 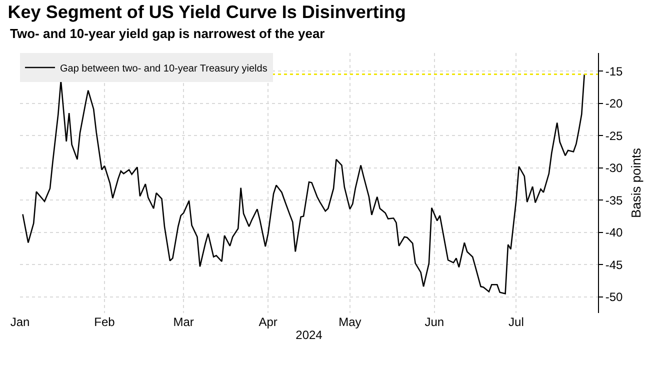 What do you see at coordinates (207, 12) in the screenshot?
I see `chart-title: Key Segment of US Yield Curve Is Disinverting` at bounding box center [207, 12].